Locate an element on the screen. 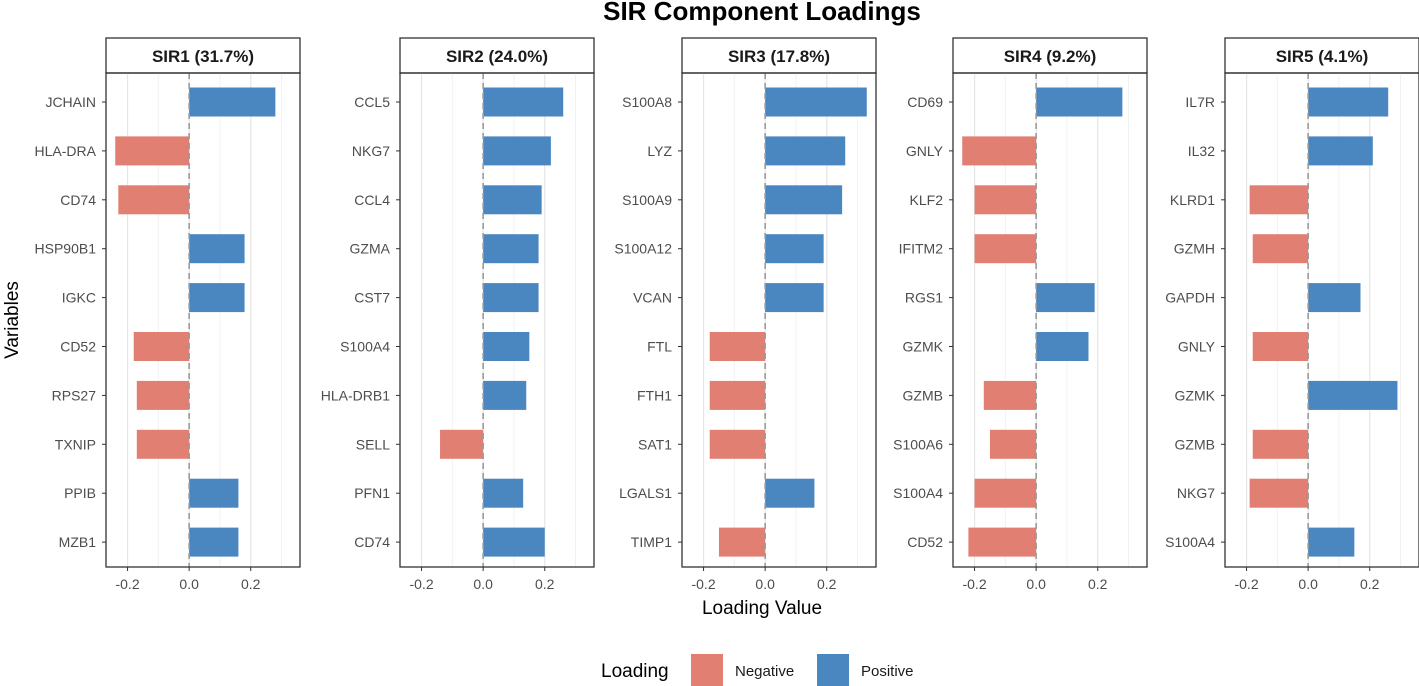 The height and width of the screenshot is (686, 1419). bar-rps27 is located at coordinates (163, 395).